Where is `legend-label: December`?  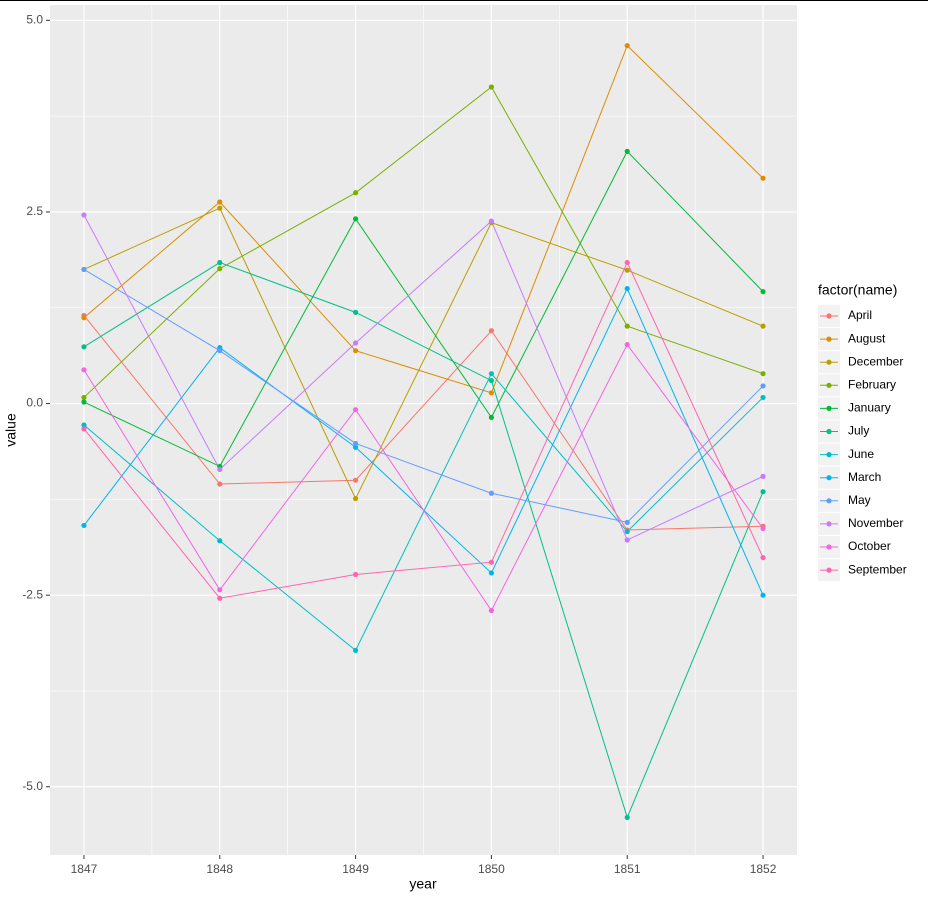
legend-label: December is located at coordinates (875, 361).